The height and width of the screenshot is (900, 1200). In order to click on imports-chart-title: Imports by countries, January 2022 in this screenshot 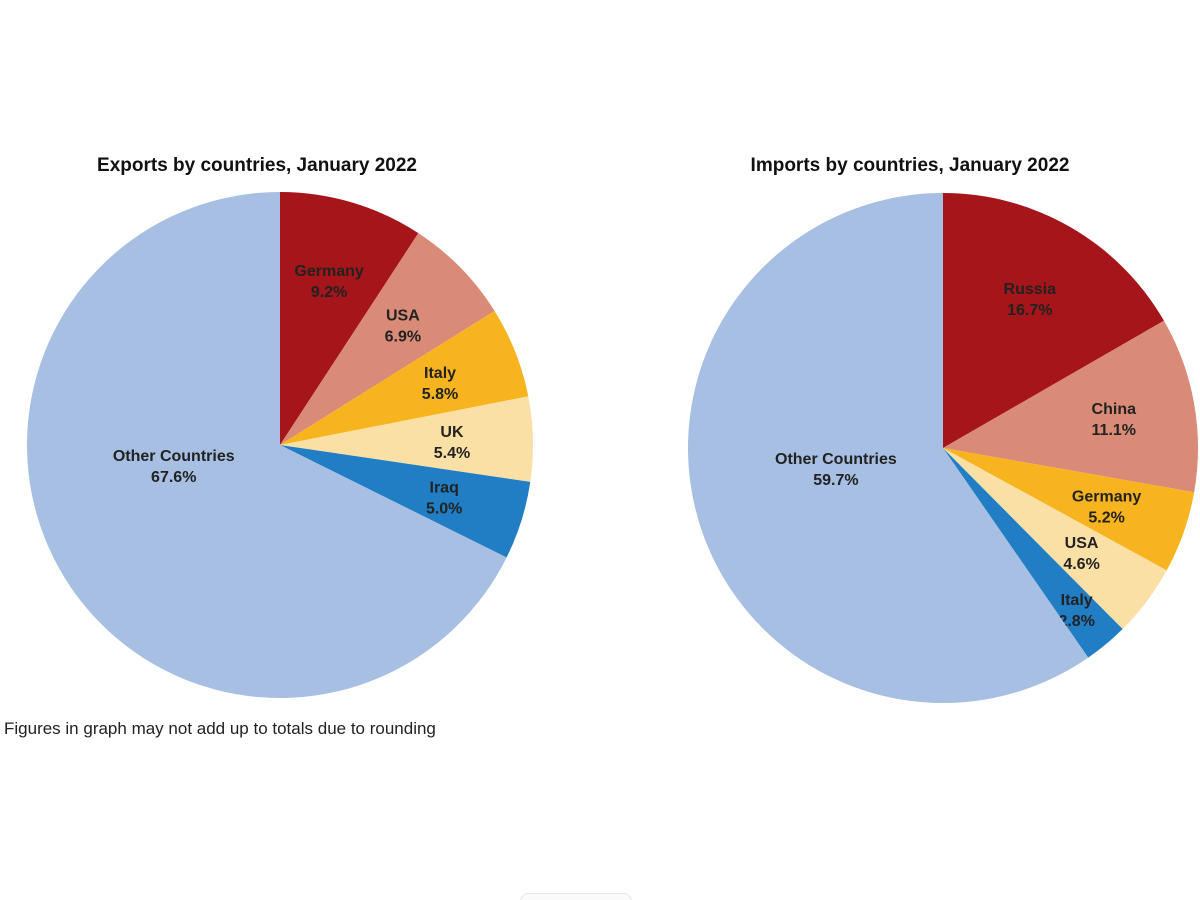, I will do `click(910, 165)`.